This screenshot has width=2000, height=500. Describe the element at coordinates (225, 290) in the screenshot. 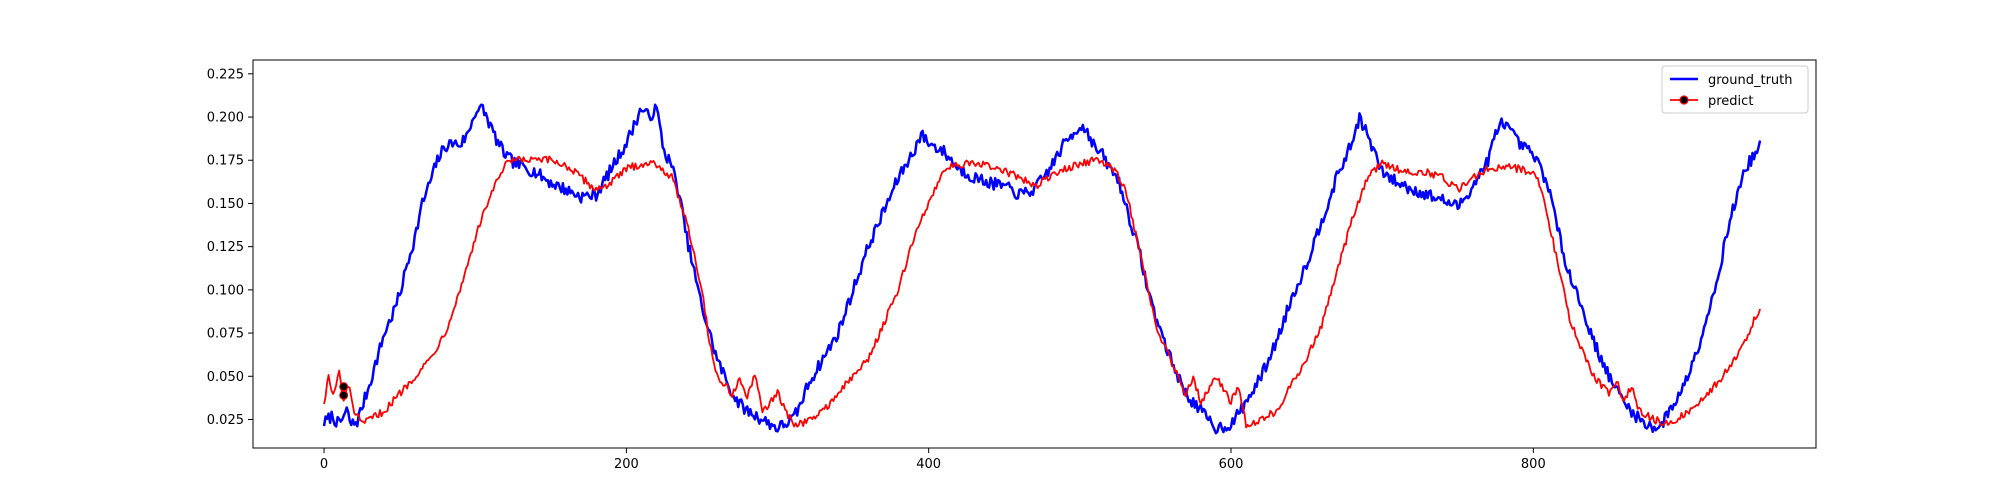

I see `y-tick-label: 0.100` at that location.